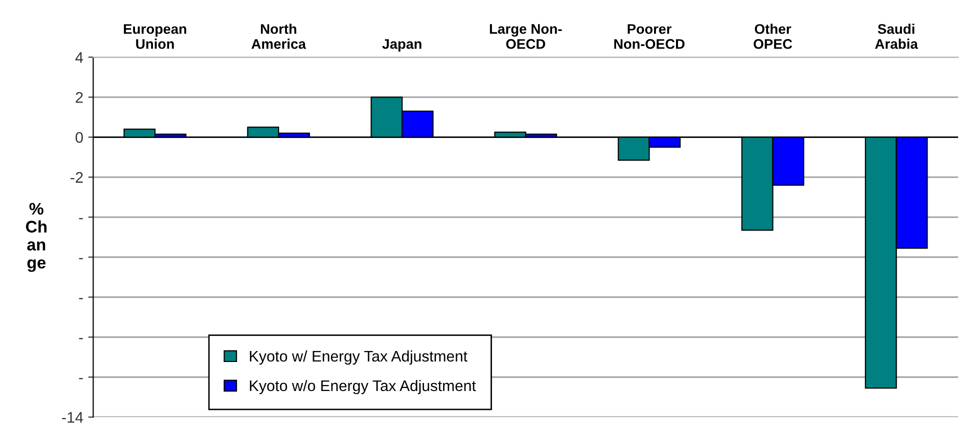  Describe the element at coordinates (359, 357) in the screenshot. I see `legend-label: Kyoto w/ Energy Tax Adjustment` at that location.